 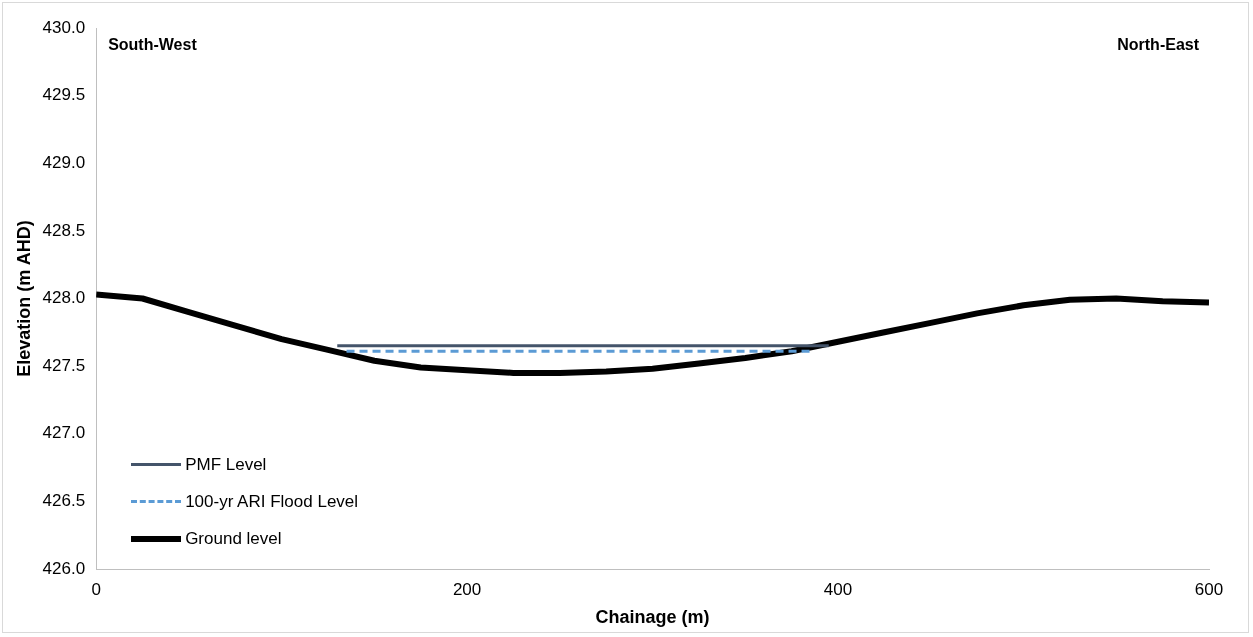 What do you see at coordinates (838, 589) in the screenshot?
I see `x-tick-label: 400` at bounding box center [838, 589].